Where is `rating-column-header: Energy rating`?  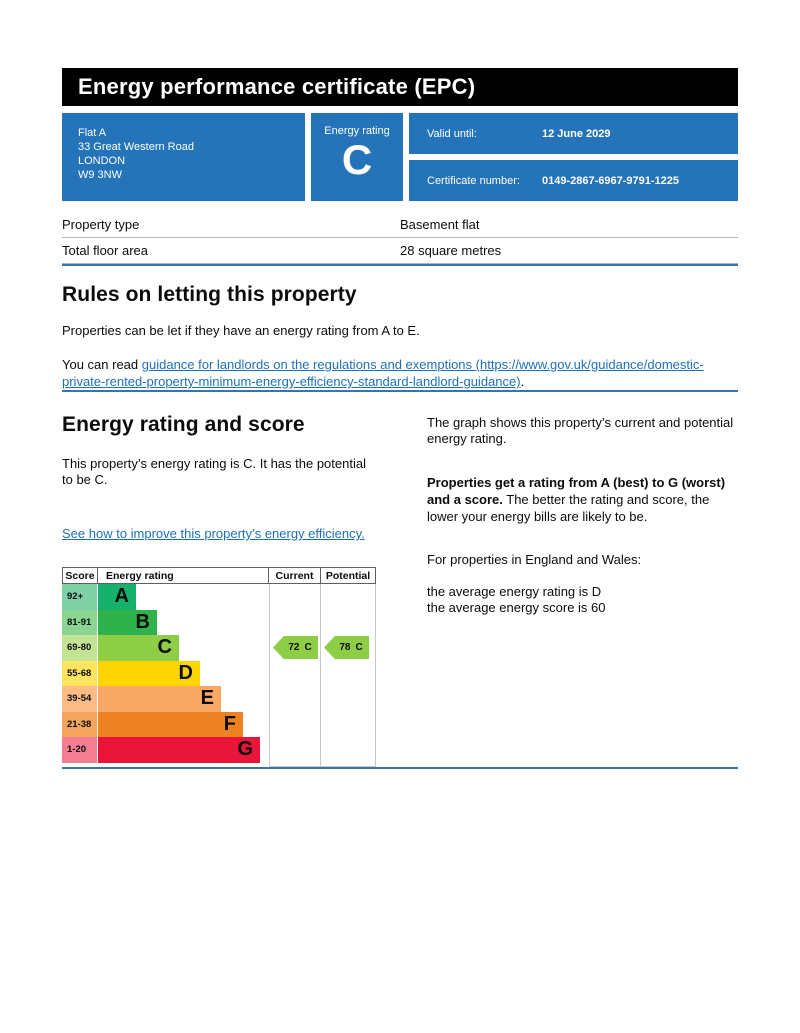
rating-column-header: Energy rating is located at coordinates (183, 575).